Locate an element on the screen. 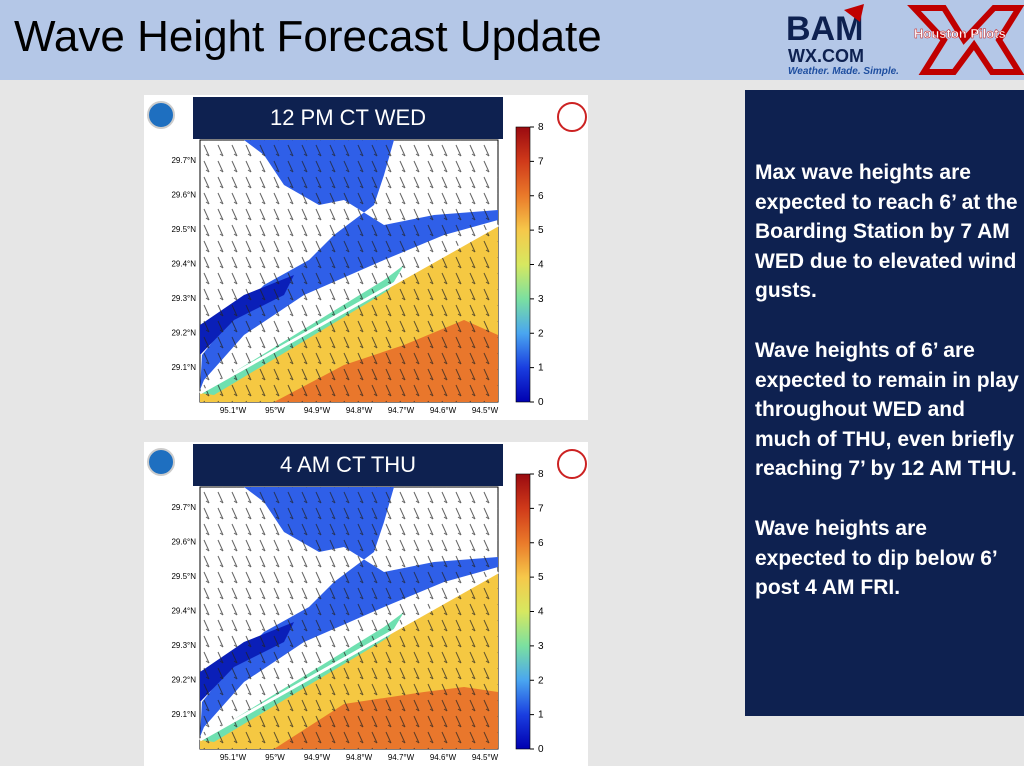  tagline: Weather. Made. Simple. is located at coordinates (843, 71).